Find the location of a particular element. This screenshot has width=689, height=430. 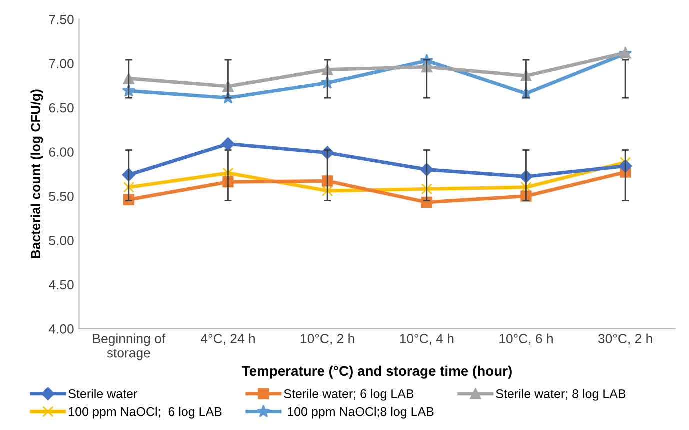

legend-label: 100 ppm NaOCl;8 log LAB is located at coordinates (361, 413).